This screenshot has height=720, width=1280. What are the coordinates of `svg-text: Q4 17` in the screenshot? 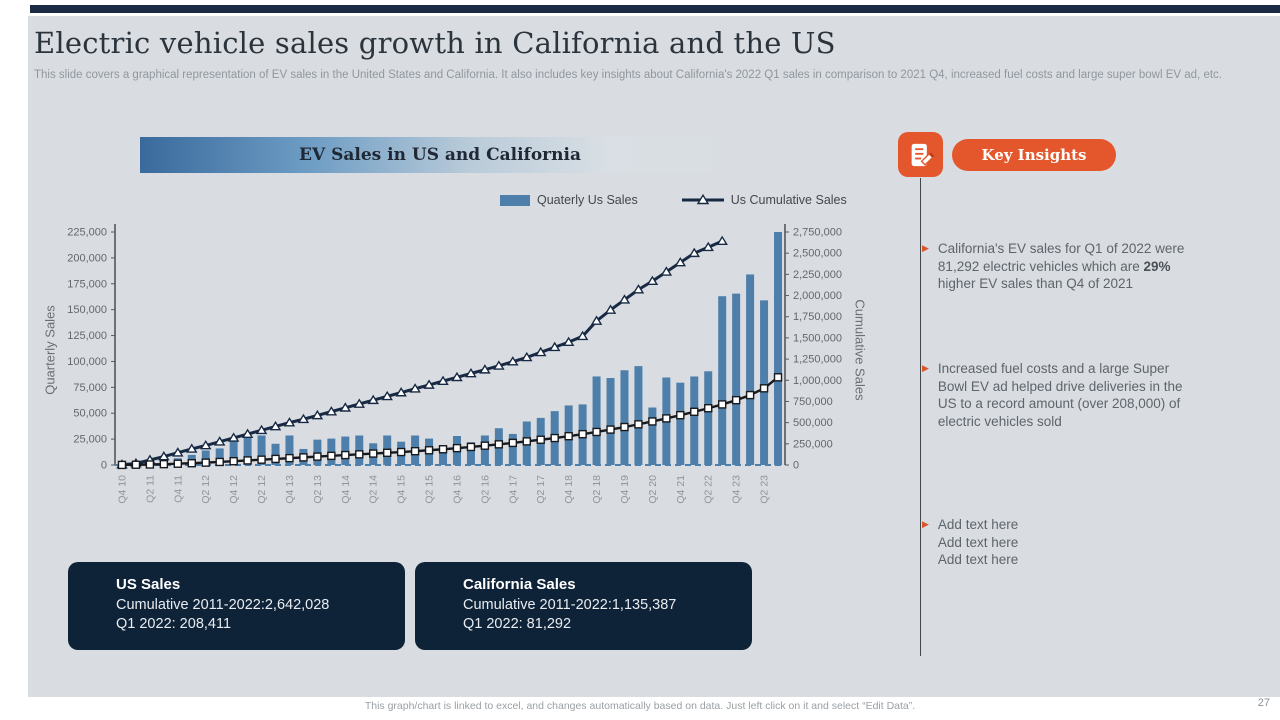 It's located at (513, 489).